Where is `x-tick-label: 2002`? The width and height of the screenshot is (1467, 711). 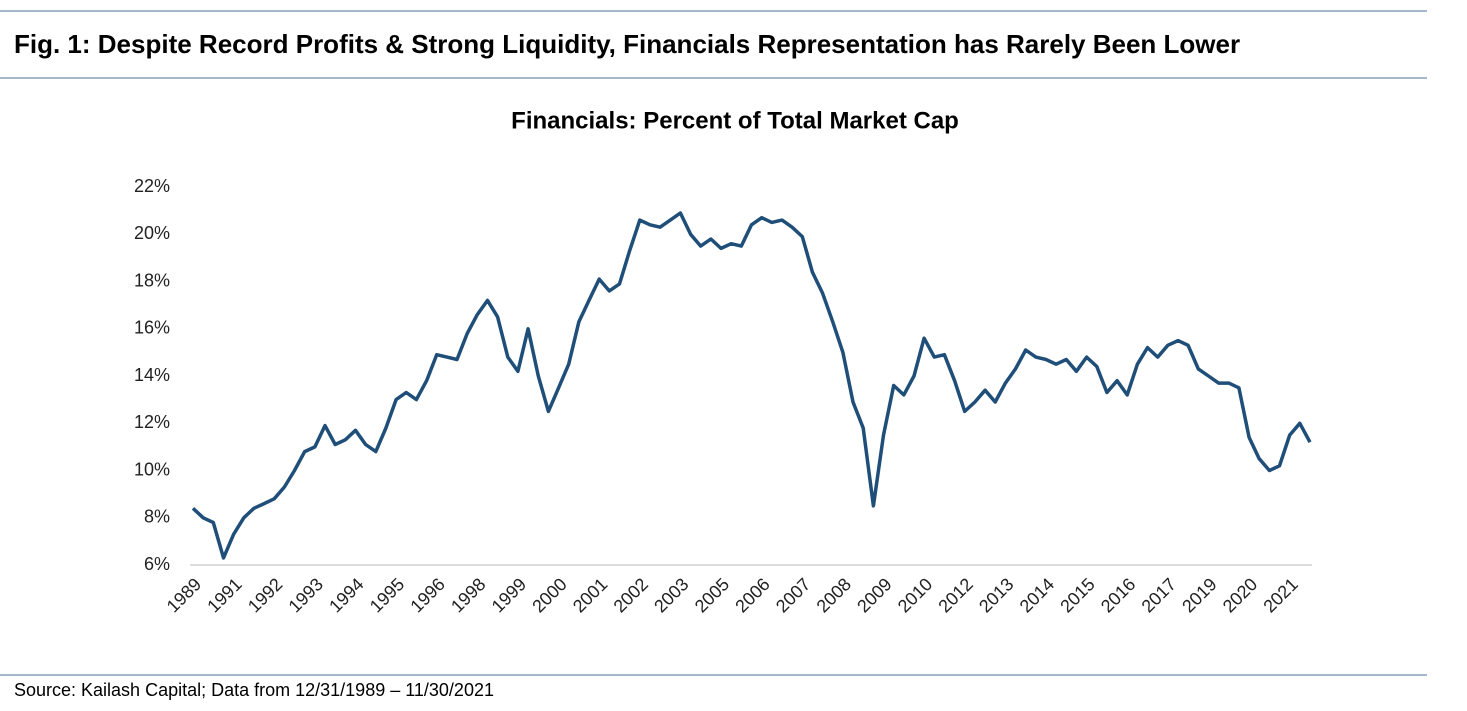
x-tick-label: 2002 is located at coordinates (631, 595).